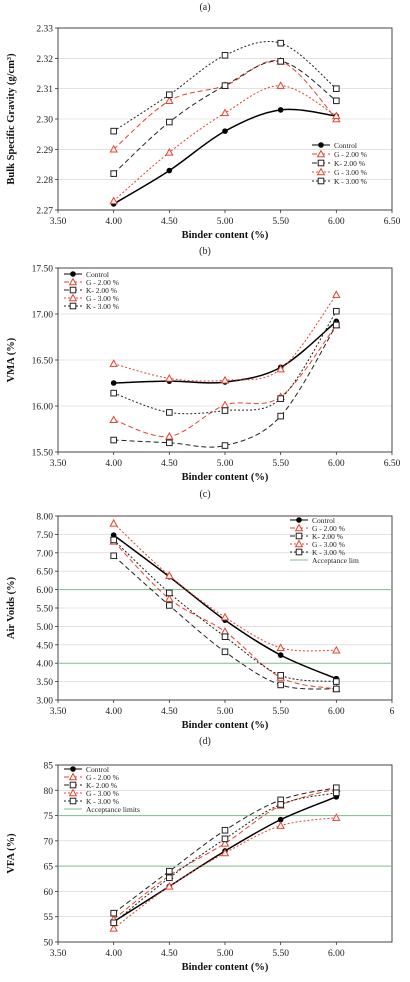  What do you see at coordinates (44, 90) in the screenshot?
I see `y-tick-label: 2.31` at bounding box center [44, 90].